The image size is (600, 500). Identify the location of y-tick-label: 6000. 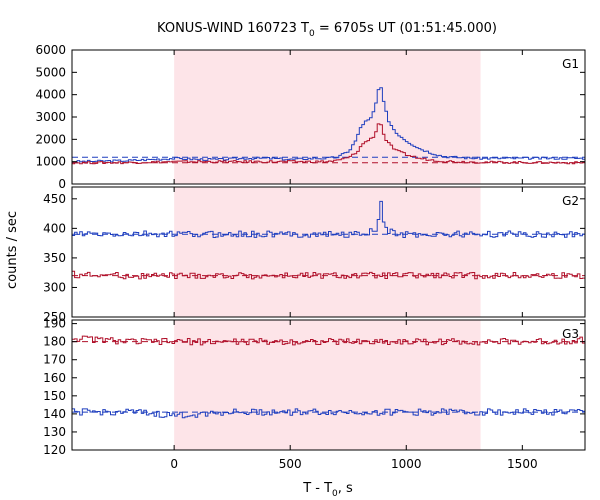
(50, 50).